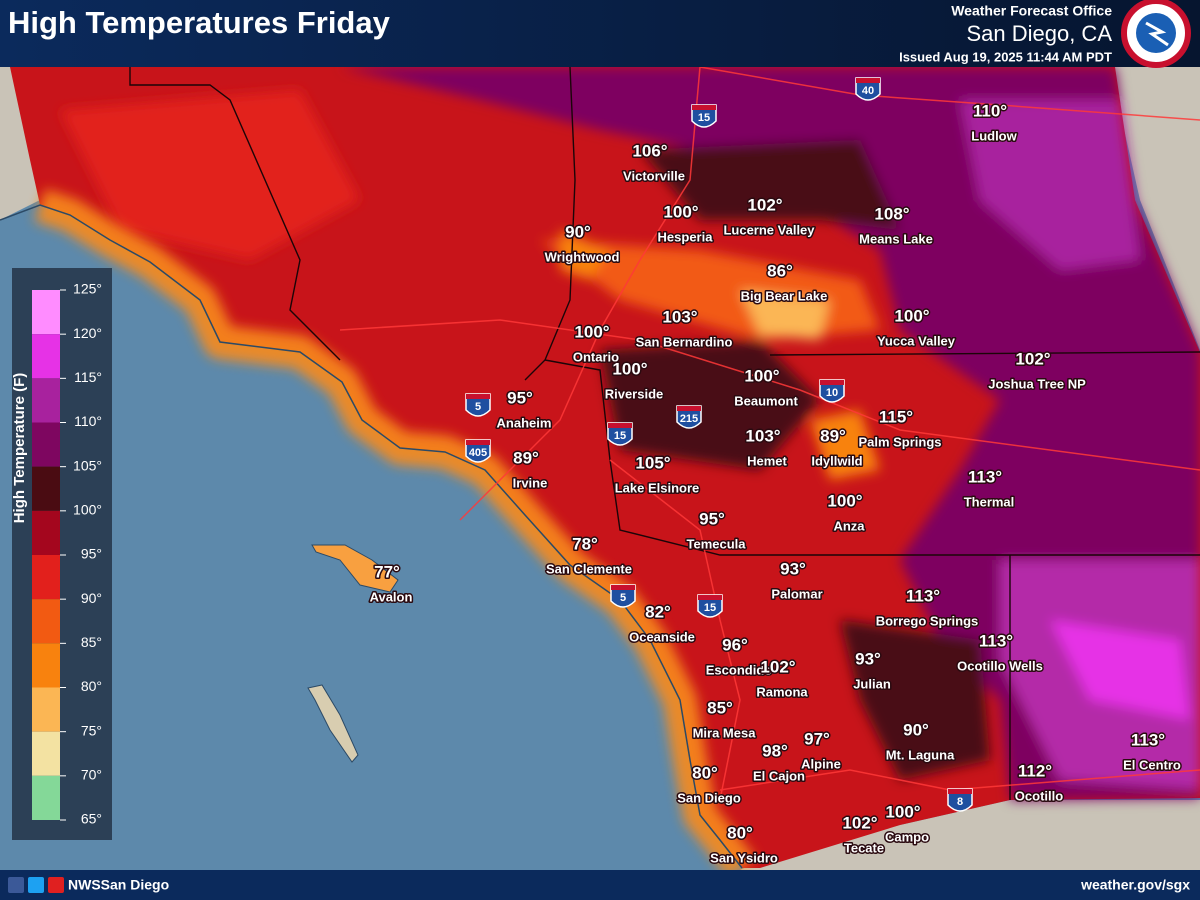  I want to click on city-name: Ramona, so click(782, 691).